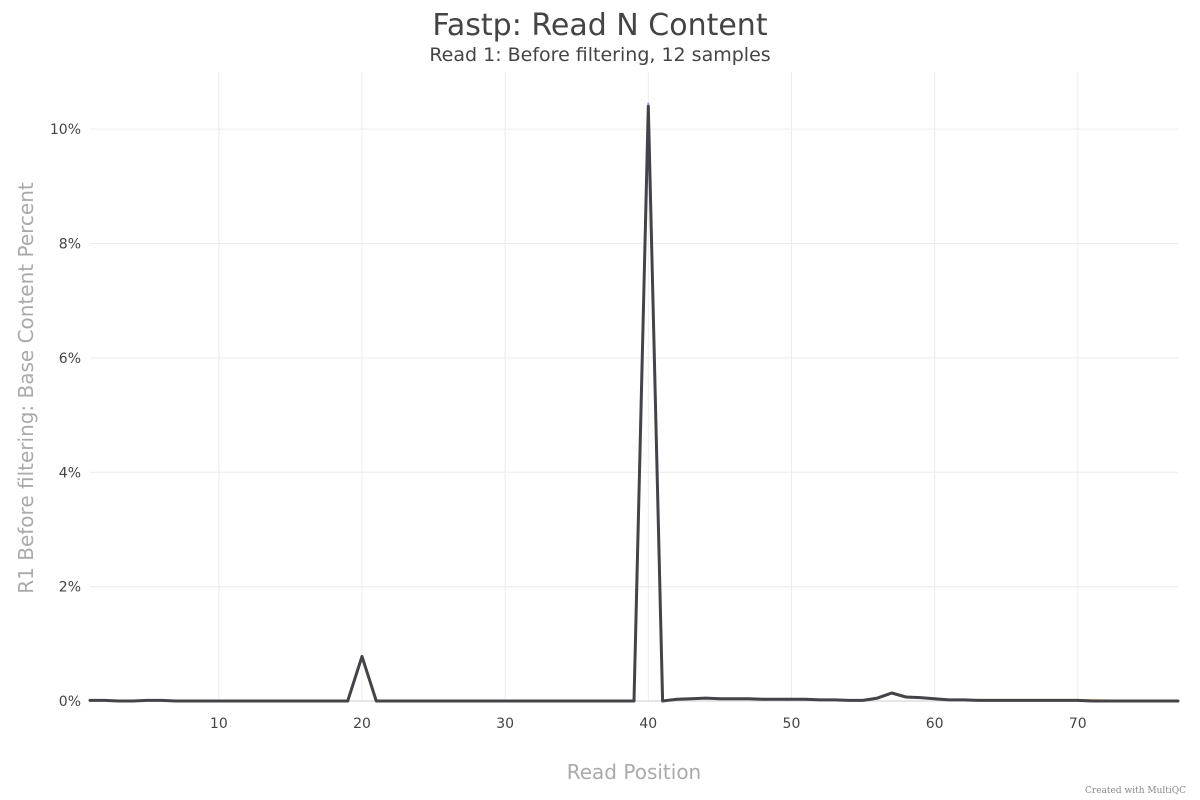 The height and width of the screenshot is (800, 1200). Describe the element at coordinates (600, 55) in the screenshot. I see `chart-subtitle: Read 1: Before filtering, 12 samples` at that location.